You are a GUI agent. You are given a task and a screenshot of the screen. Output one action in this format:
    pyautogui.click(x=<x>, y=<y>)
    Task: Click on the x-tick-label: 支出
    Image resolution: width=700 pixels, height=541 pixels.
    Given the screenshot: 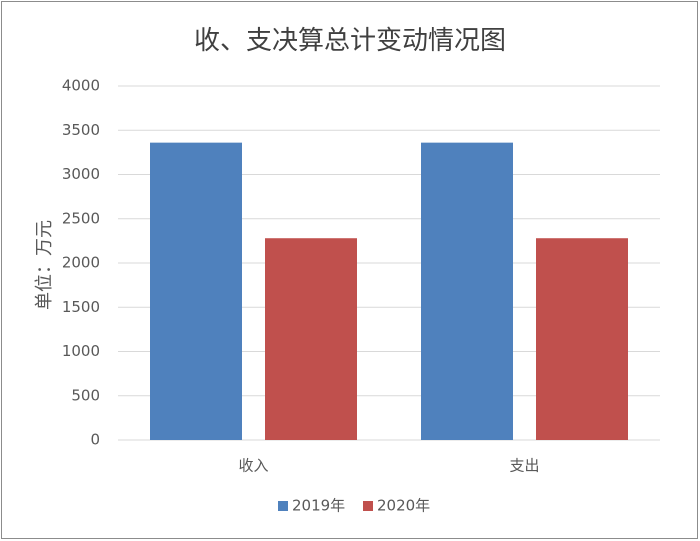 What is the action you would take?
    pyautogui.click(x=524, y=466)
    